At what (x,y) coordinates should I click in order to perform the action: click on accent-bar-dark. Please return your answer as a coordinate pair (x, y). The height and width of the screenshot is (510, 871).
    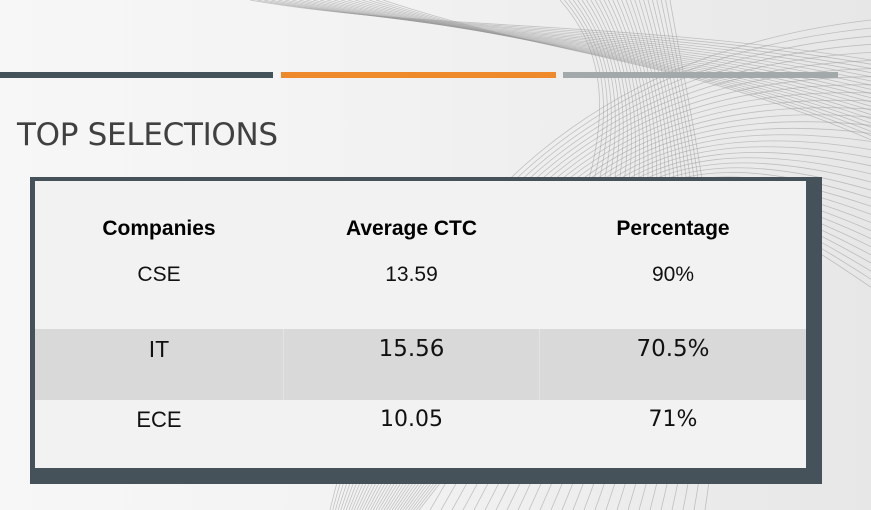
    Looking at the image, I should click on (136, 75).